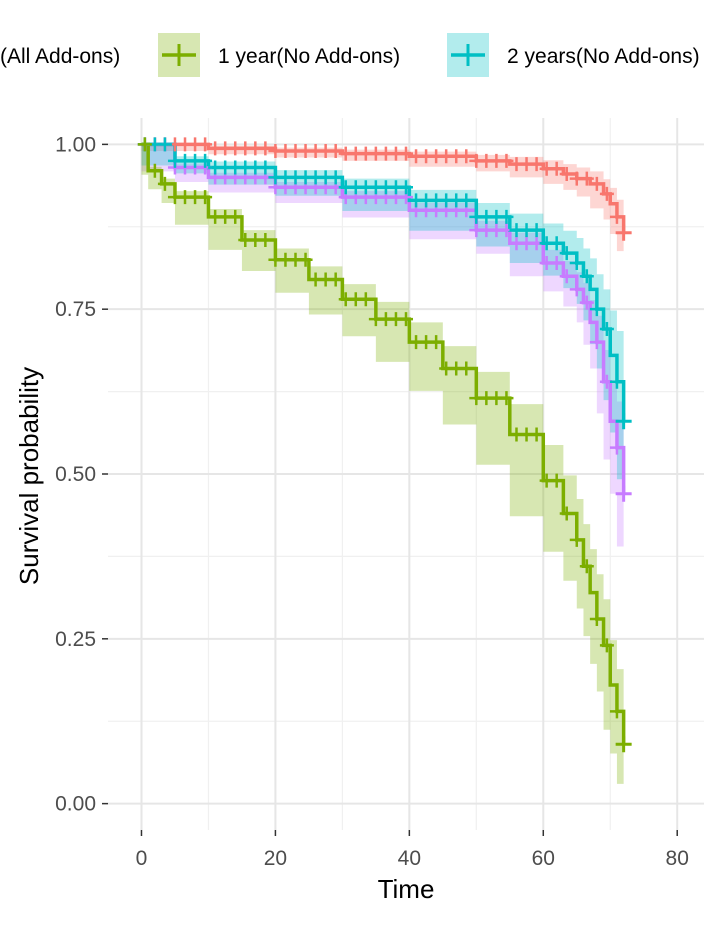 The image size is (720, 926). I want to click on x-tick-label: 20, so click(275, 858).